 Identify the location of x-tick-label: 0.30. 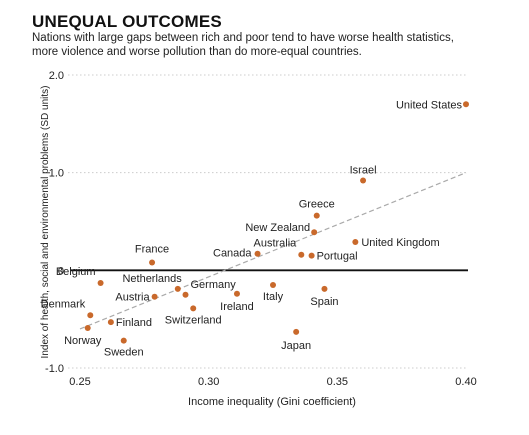
(208, 382).